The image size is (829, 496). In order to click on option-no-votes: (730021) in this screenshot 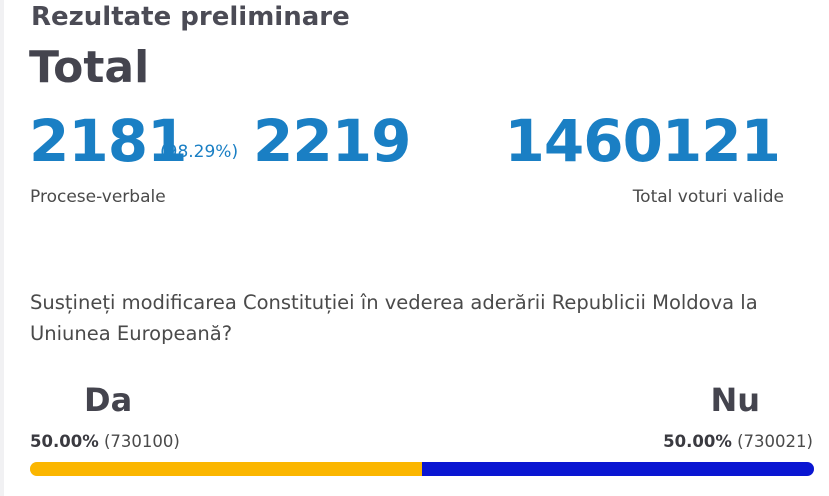, I will do `click(775, 441)`.